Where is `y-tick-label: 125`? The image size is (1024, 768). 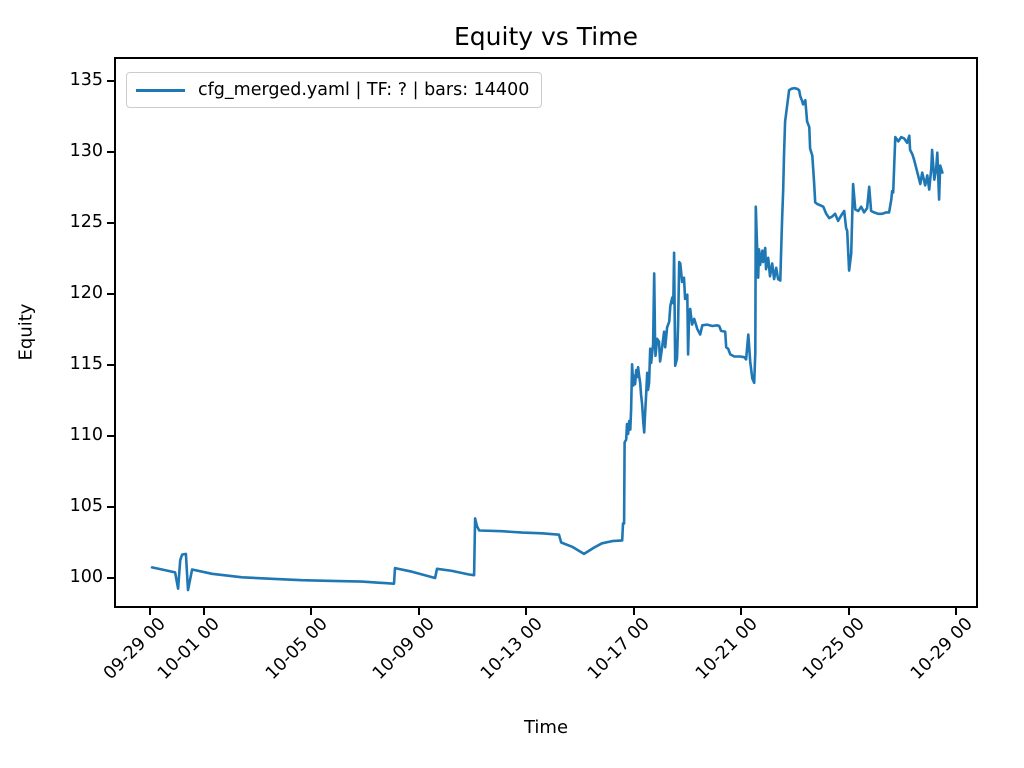
y-tick-label: 125 is located at coordinates (86, 222).